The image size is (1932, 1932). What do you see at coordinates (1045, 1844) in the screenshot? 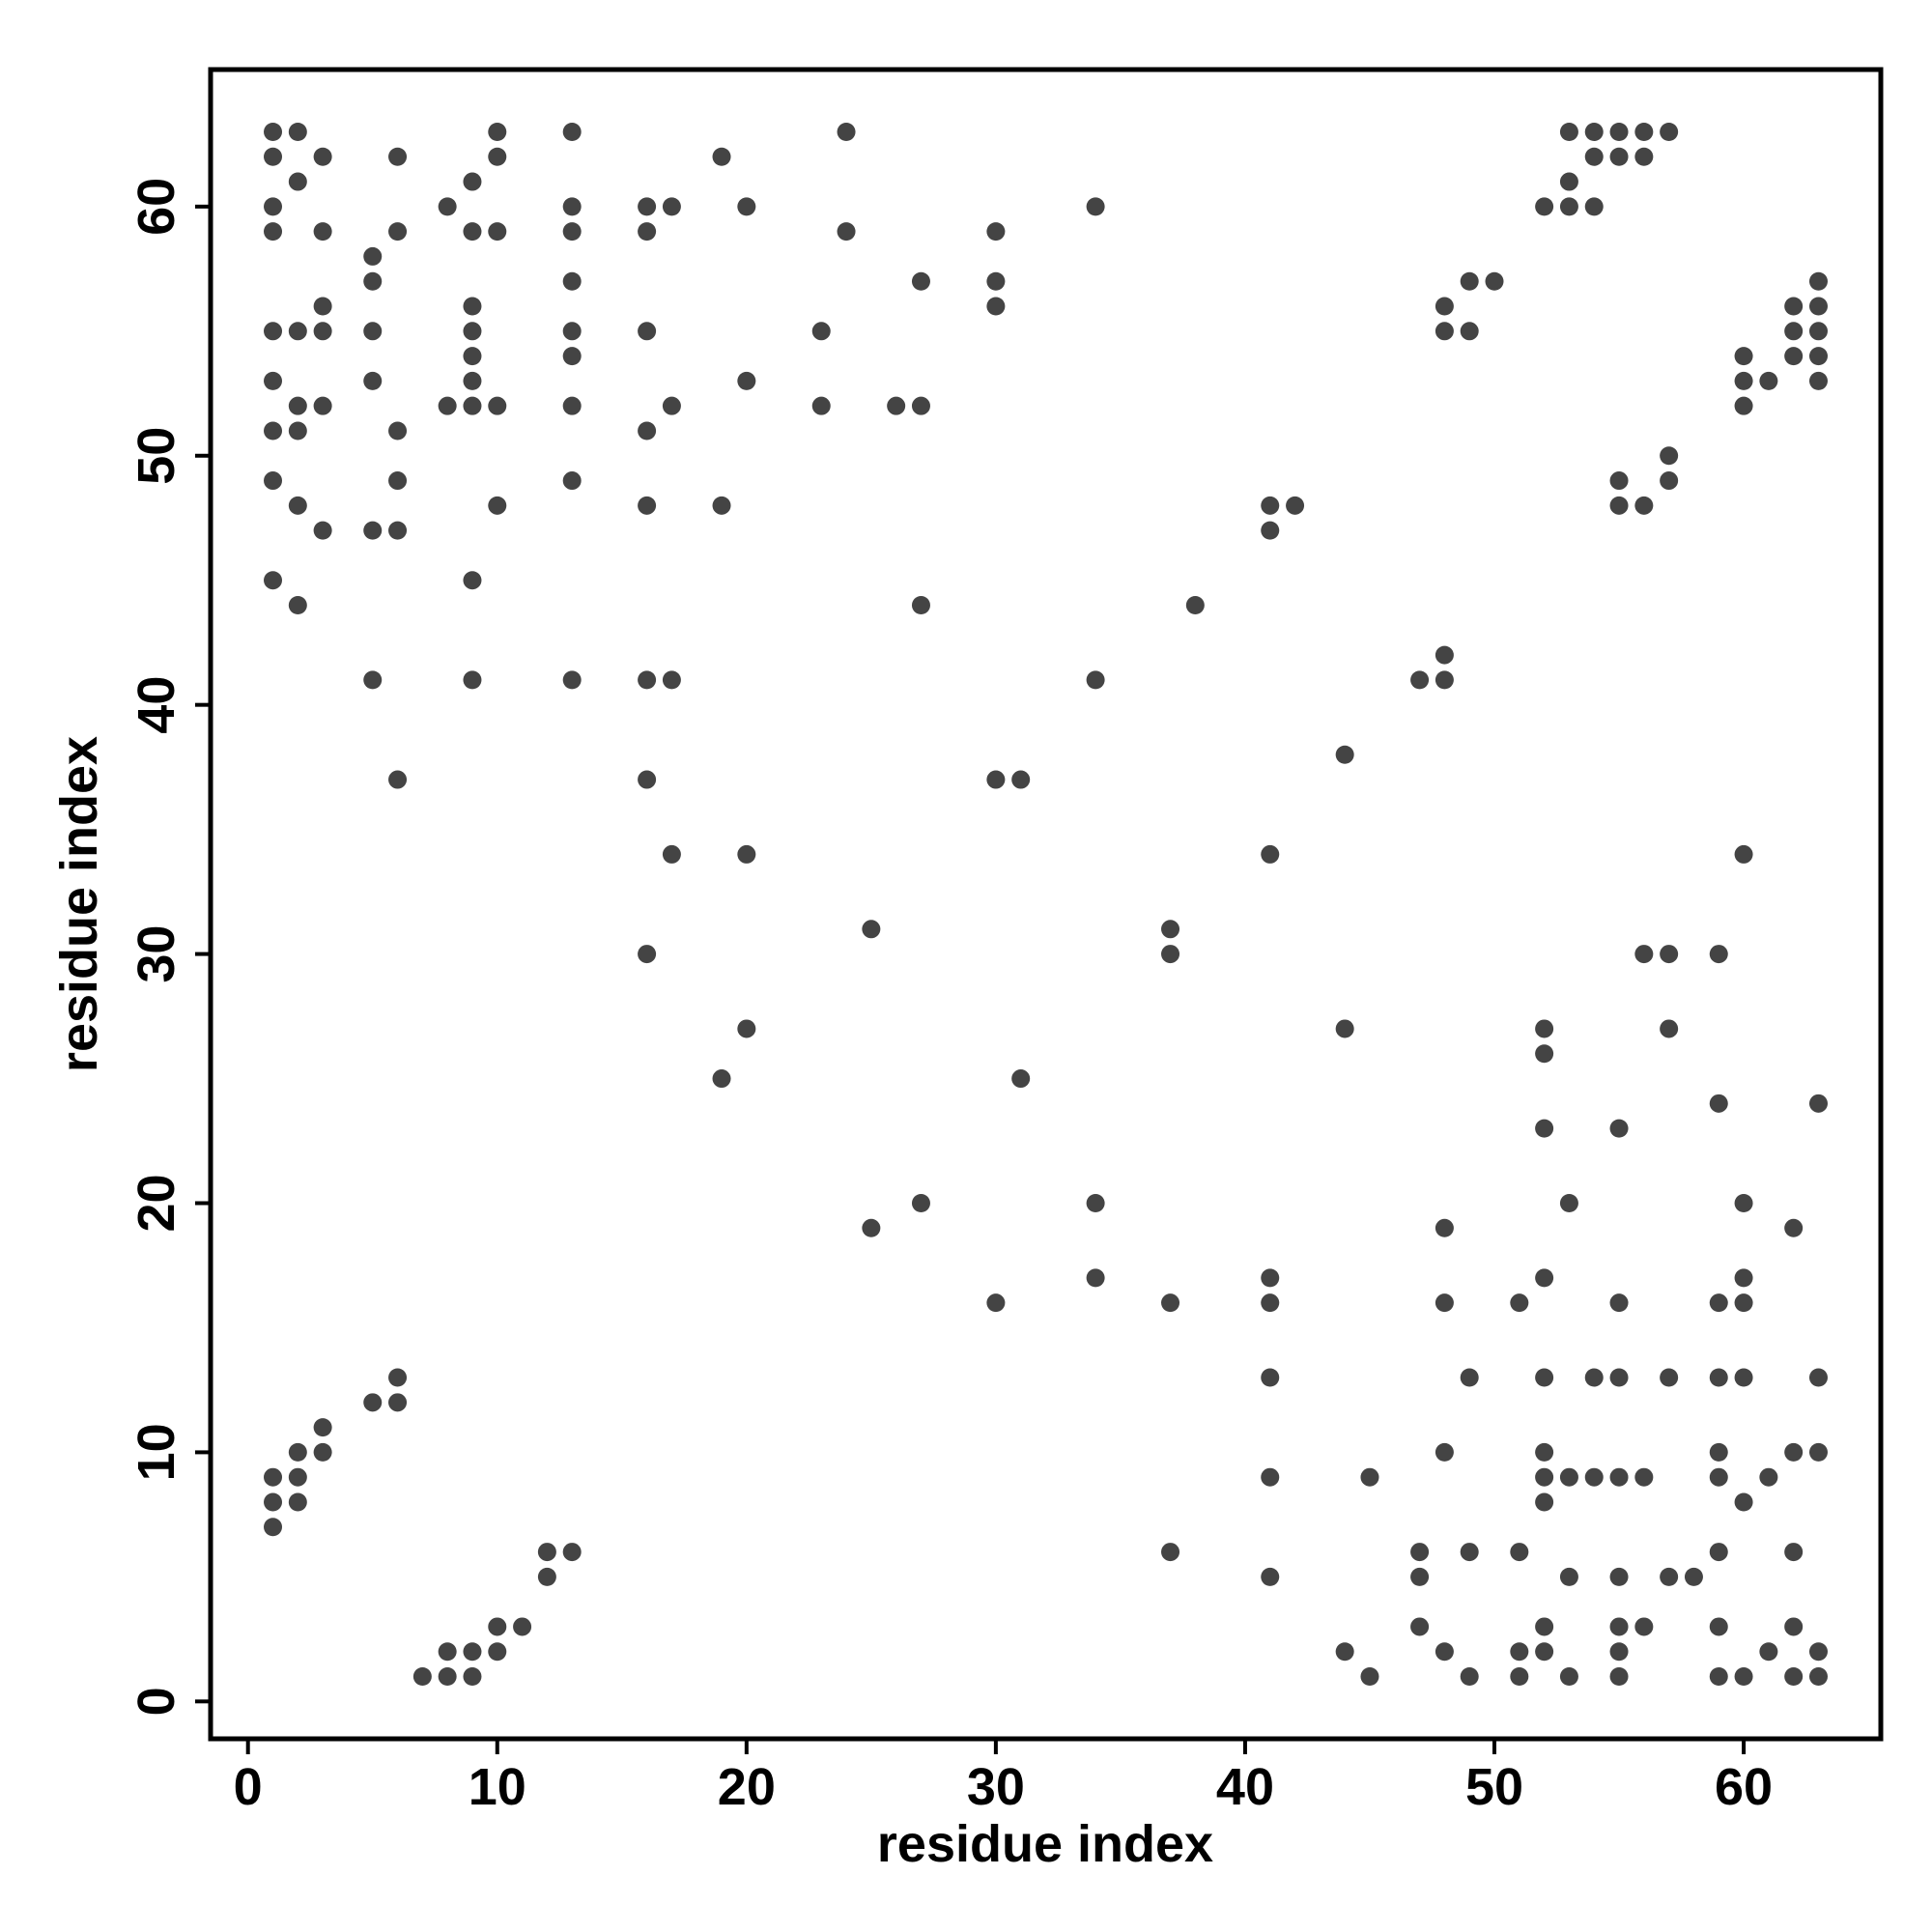
I see `x-axis-label: residue index` at bounding box center [1045, 1844].